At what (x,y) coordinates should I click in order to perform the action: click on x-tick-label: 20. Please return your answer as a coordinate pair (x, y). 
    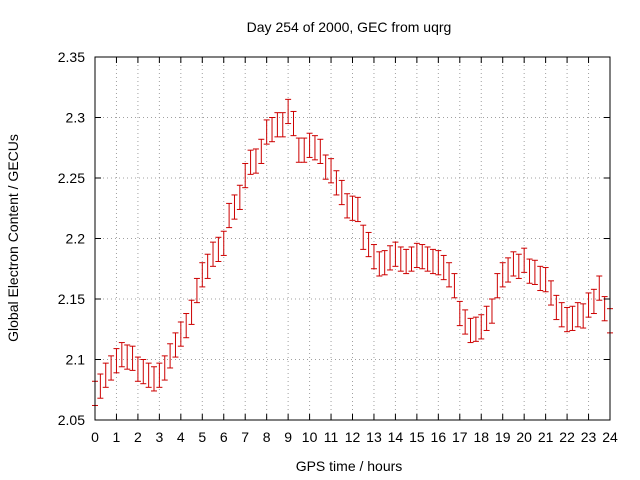
    Looking at the image, I should click on (524, 437).